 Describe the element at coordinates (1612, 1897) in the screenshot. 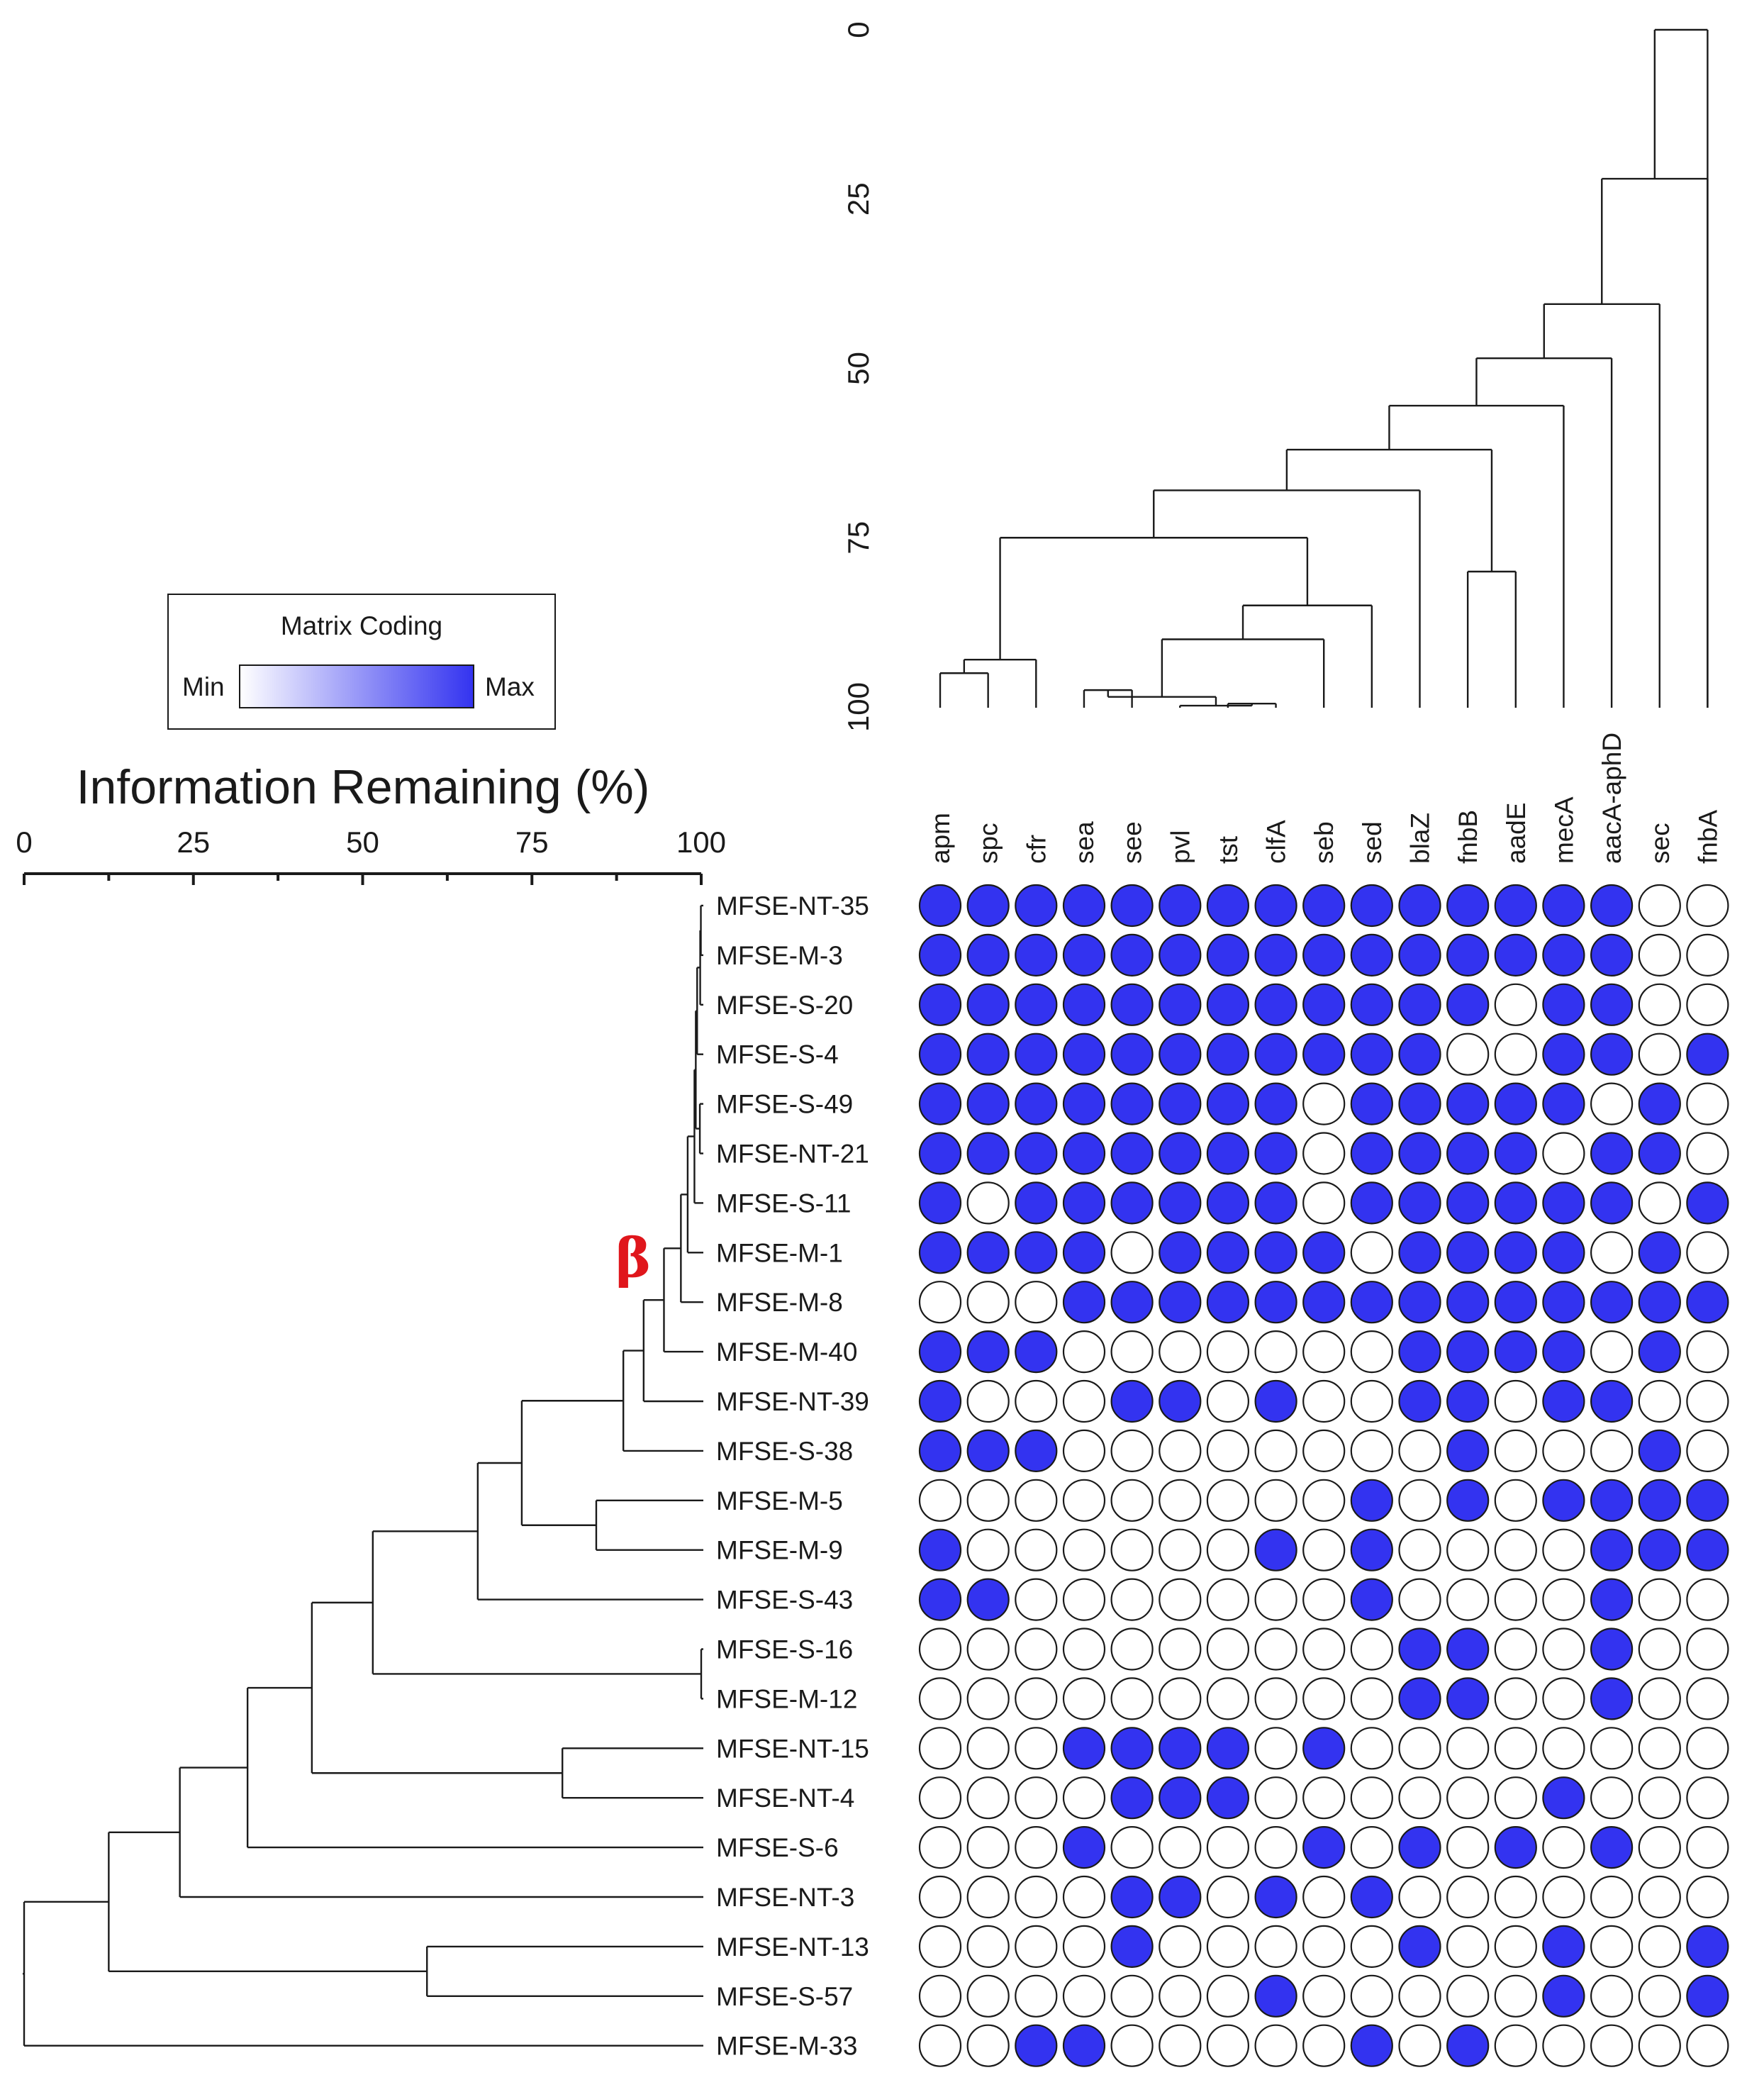

I see `cell-mfse-nt-3-aaca-aphd` at that location.